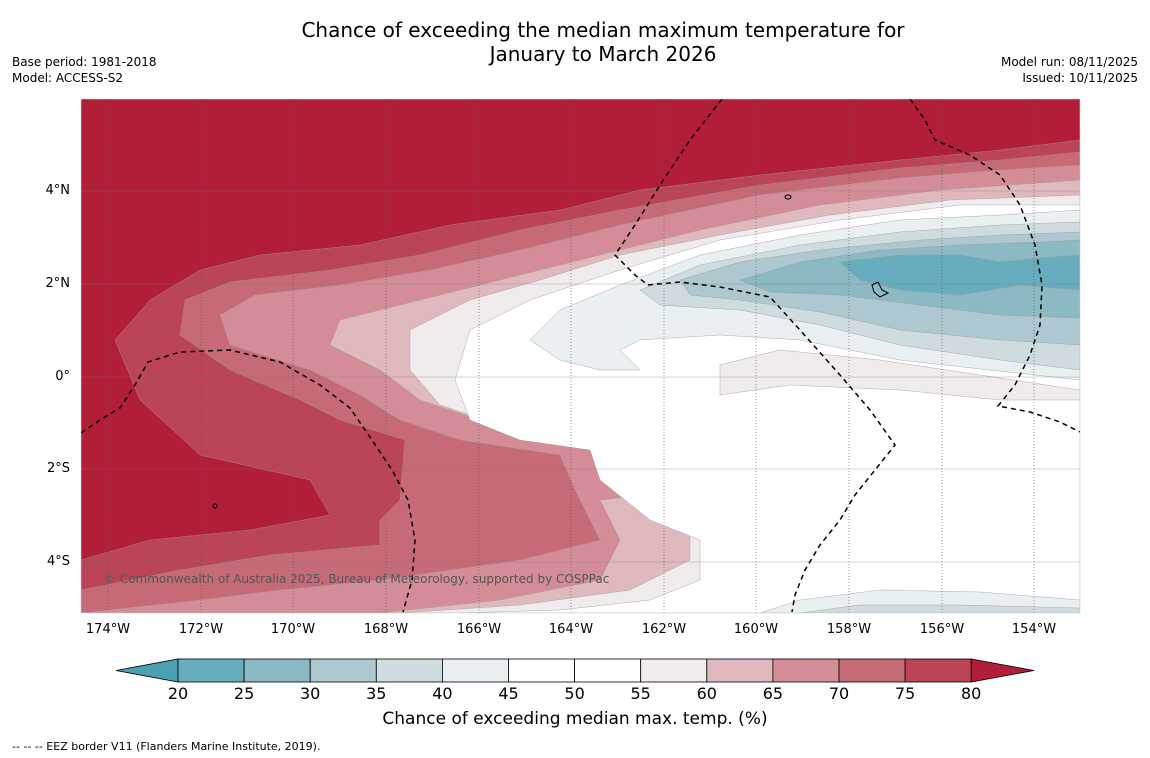  I want to click on colorbar, so click(575, 670).